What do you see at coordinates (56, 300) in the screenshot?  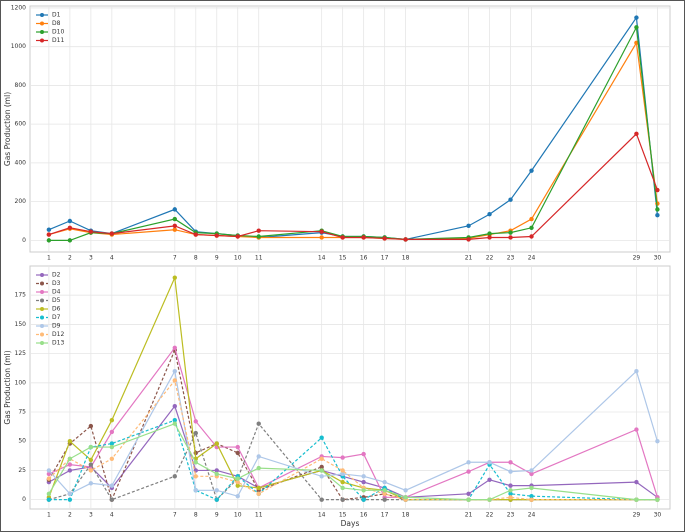 I see `legend-label: D5` at bounding box center [56, 300].